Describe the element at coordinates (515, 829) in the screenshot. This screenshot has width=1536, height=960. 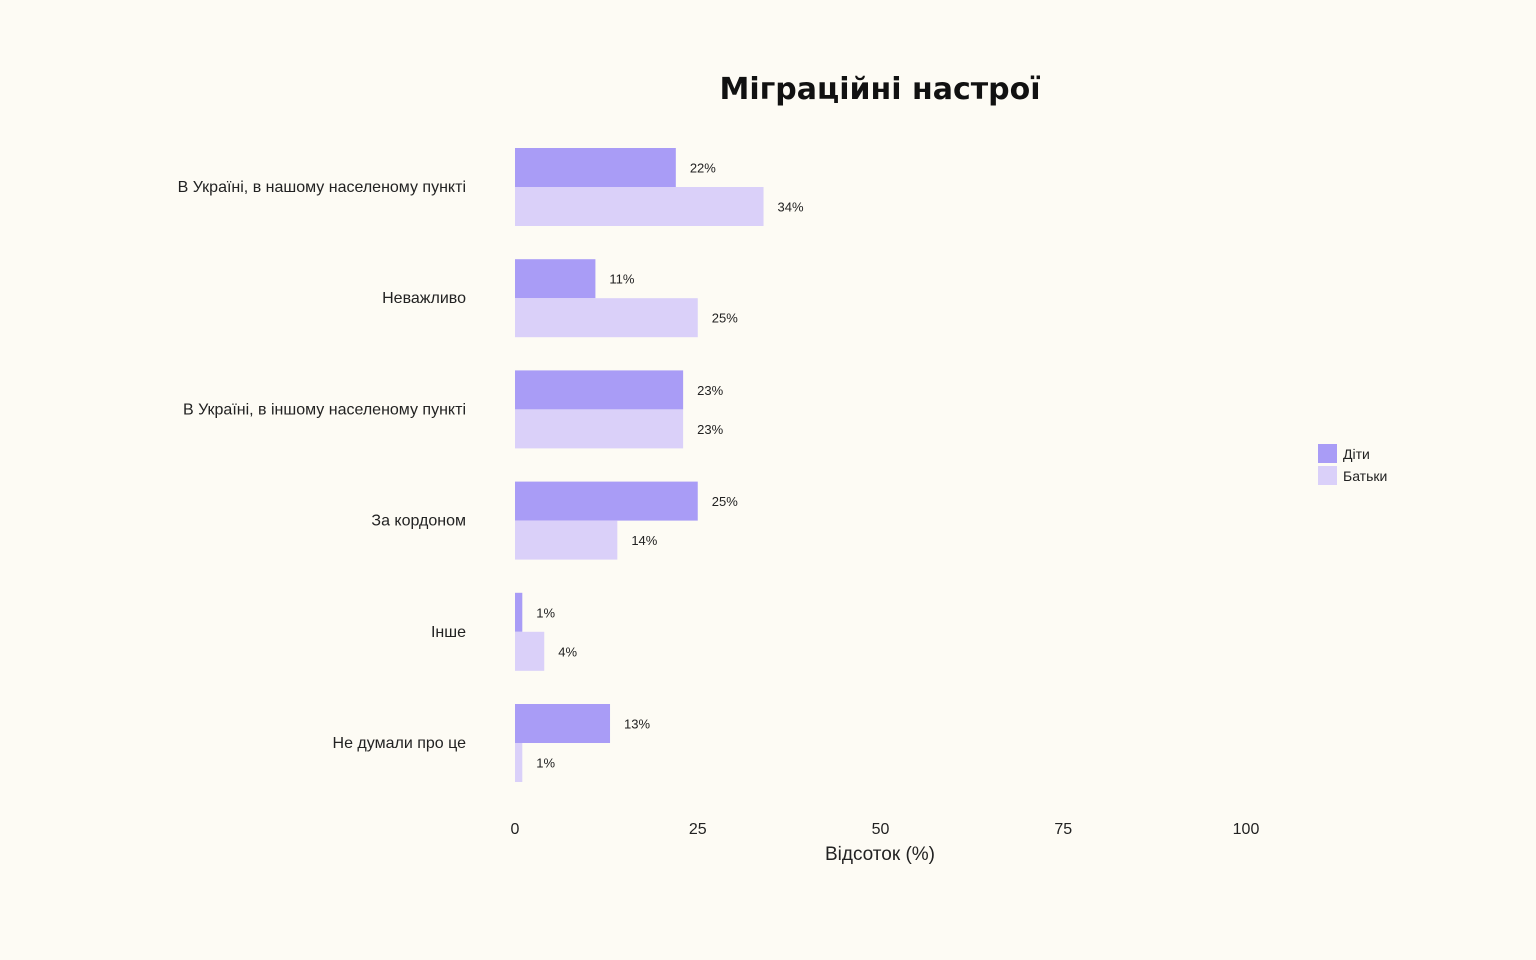
I see `x-tick-label: 0` at that location.